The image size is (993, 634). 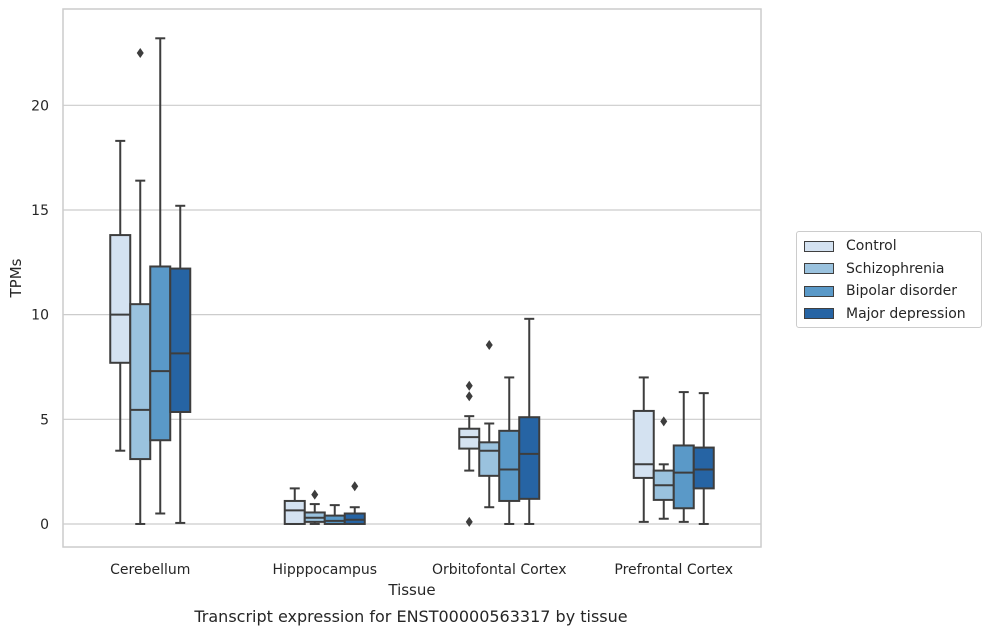 I want to click on legend-item: Major depression, so click(x=889, y=314).